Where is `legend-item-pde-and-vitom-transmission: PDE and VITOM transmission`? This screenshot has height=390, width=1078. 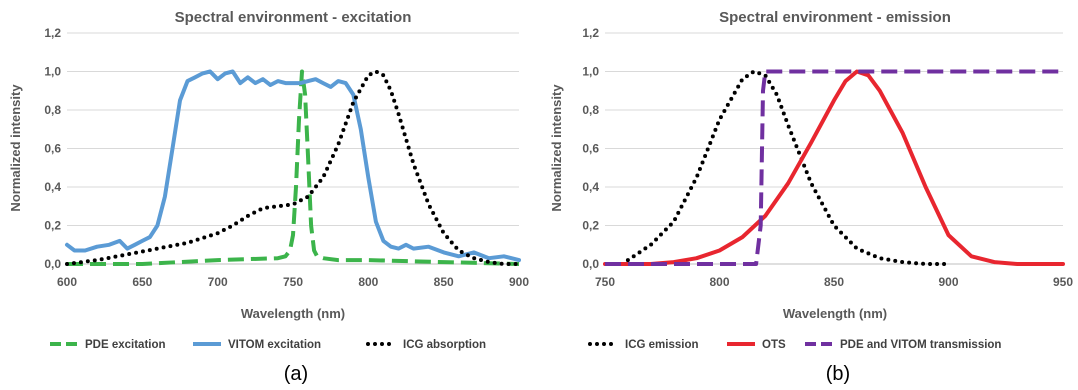 legend-item-pde-and-vitom-transmission: PDE and VITOM transmission is located at coordinates (903, 345).